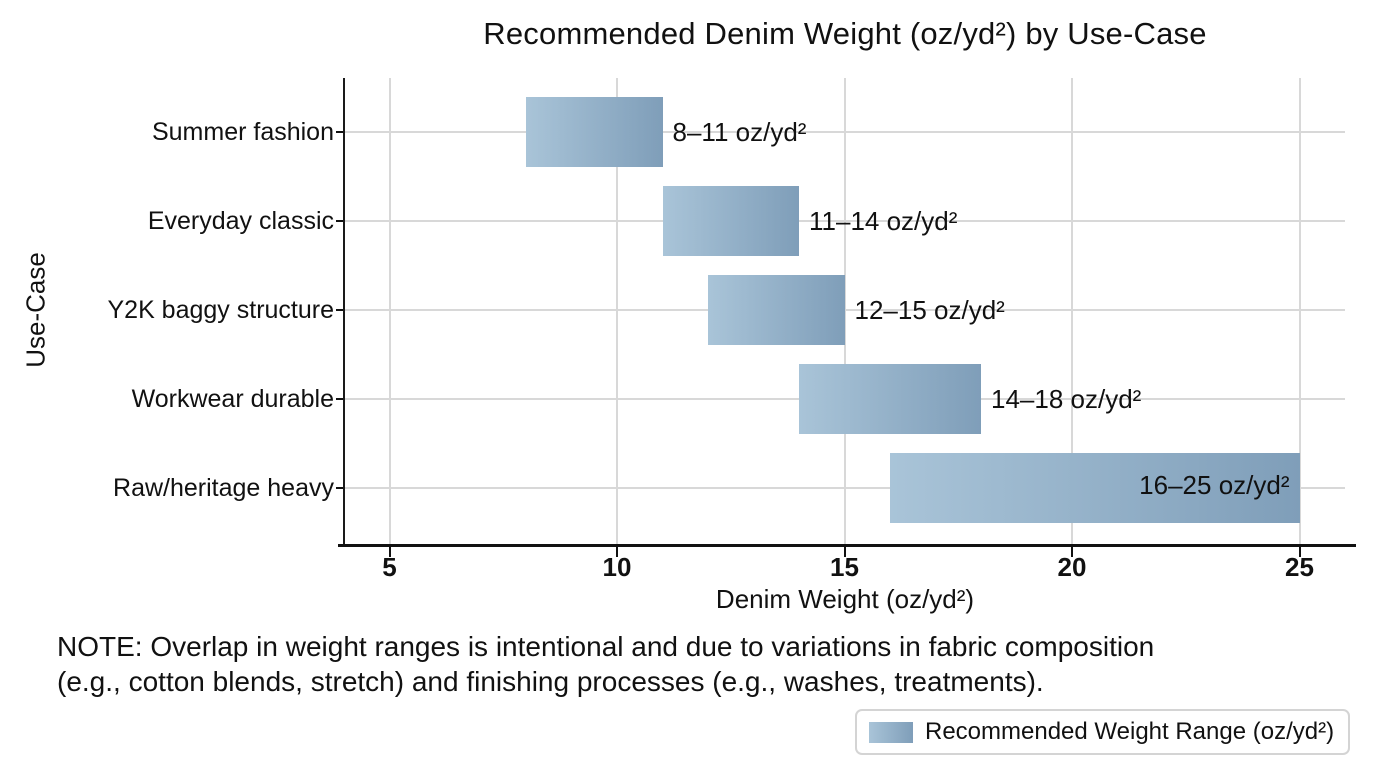  I want to click on legend: Recommended Weight Range (oz/yd²), so click(1103, 732).